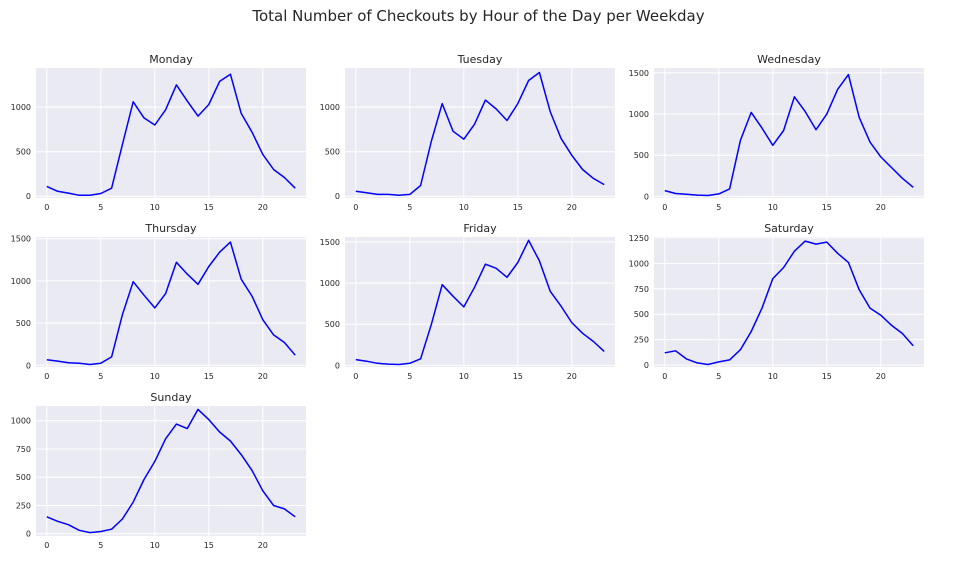 This screenshot has width=957, height=564. Describe the element at coordinates (480, 228) in the screenshot. I see `panel-title: Friday` at that location.